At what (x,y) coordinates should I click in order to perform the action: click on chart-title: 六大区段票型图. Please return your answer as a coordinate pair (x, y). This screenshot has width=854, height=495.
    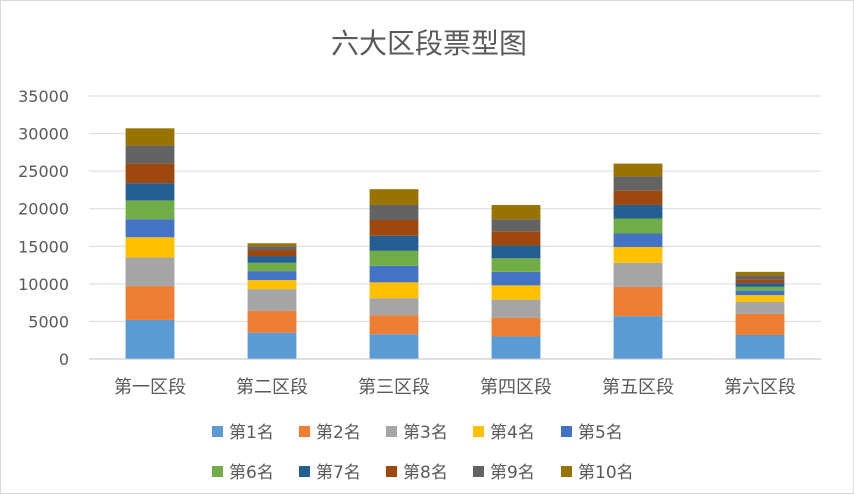
    Looking at the image, I should click on (429, 43).